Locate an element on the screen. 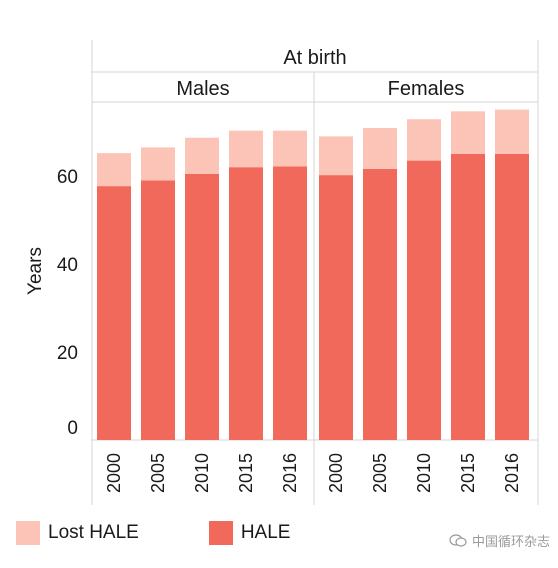  watermark: 中国循环杂志 is located at coordinates (499, 540).